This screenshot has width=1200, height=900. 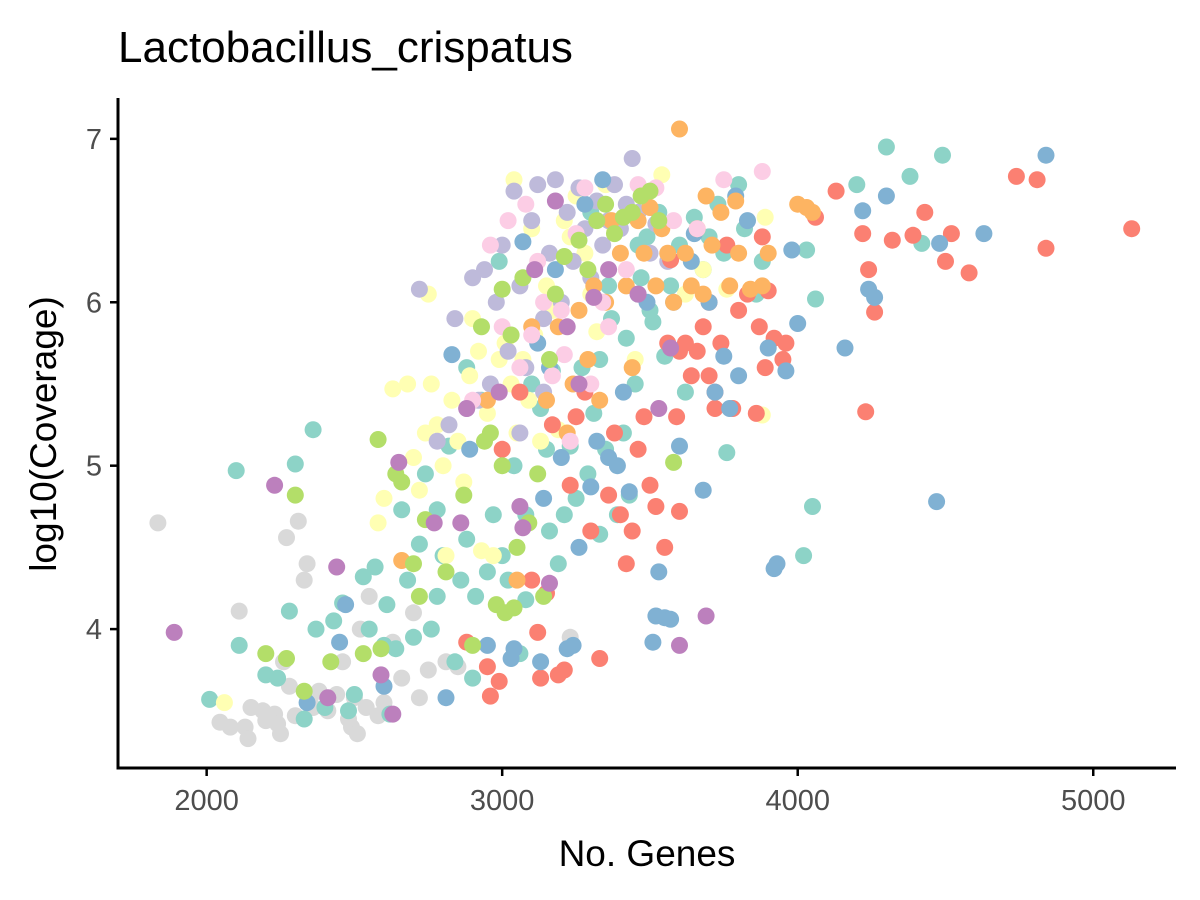 What do you see at coordinates (94, 630) in the screenshot?
I see `y-tick-label: 4` at bounding box center [94, 630].